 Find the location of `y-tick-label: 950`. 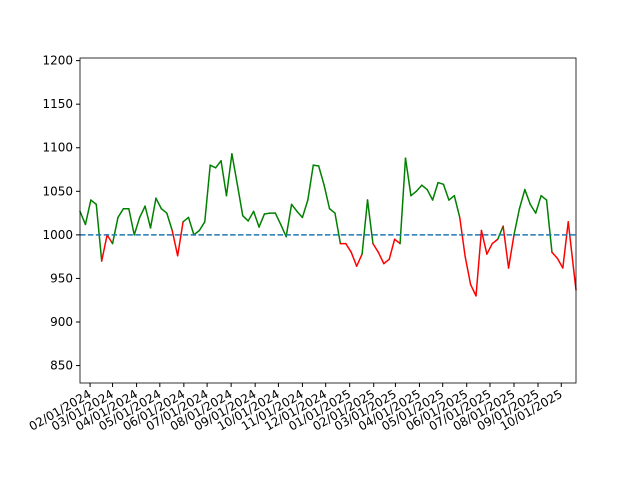

y-tick-label: 950 is located at coordinates (61, 278).